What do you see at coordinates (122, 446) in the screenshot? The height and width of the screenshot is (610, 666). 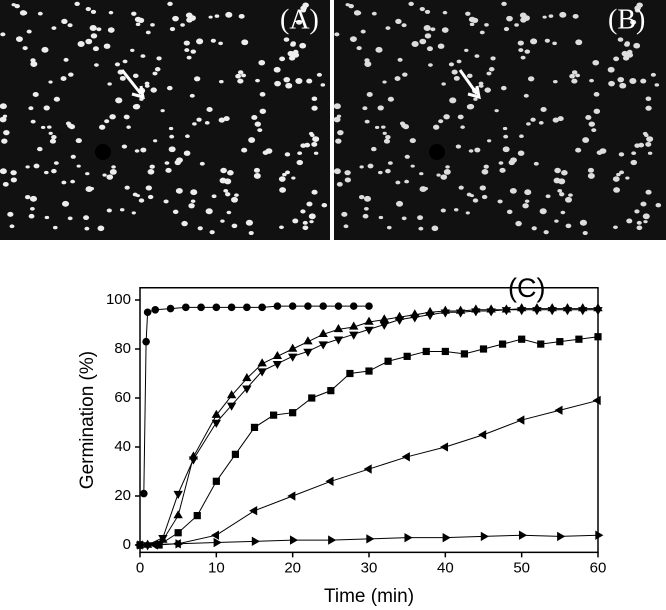 I see `y-tick-label: 40` at bounding box center [122, 446].